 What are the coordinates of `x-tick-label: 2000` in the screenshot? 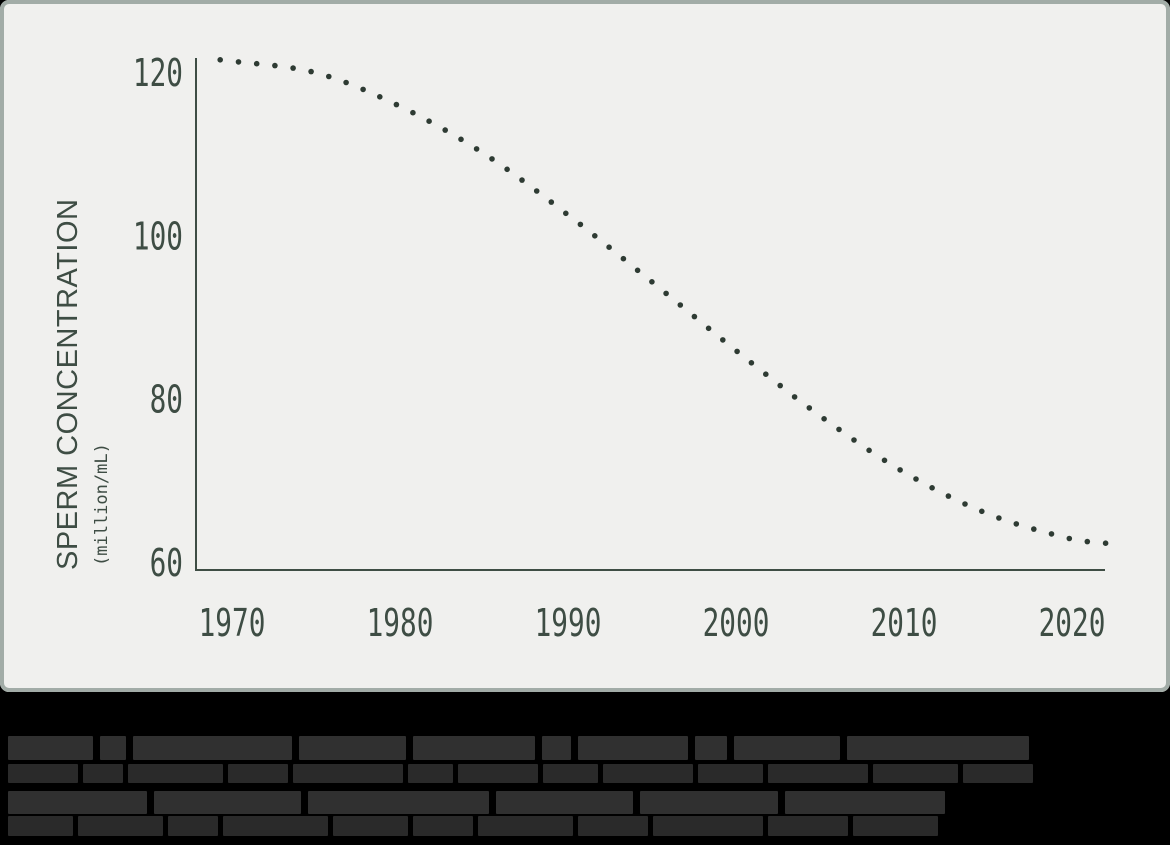 It's located at (736, 623).